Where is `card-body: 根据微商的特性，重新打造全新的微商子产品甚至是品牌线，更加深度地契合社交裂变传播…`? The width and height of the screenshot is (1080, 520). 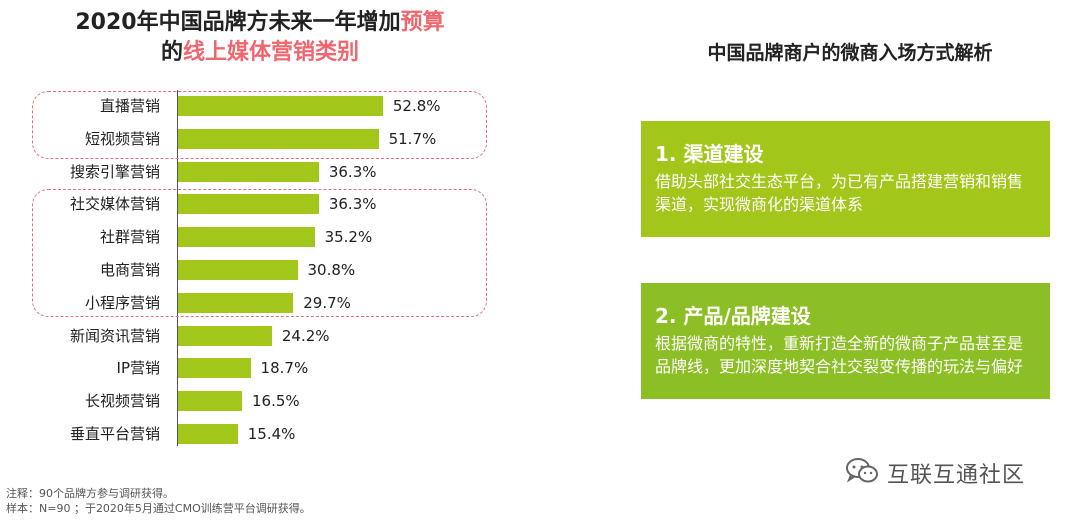 card-body: 根据微商的特性，重新打造全新的微商子产品甚至是品牌线，更加深度地契合社交裂变传播… is located at coordinates (839, 355).